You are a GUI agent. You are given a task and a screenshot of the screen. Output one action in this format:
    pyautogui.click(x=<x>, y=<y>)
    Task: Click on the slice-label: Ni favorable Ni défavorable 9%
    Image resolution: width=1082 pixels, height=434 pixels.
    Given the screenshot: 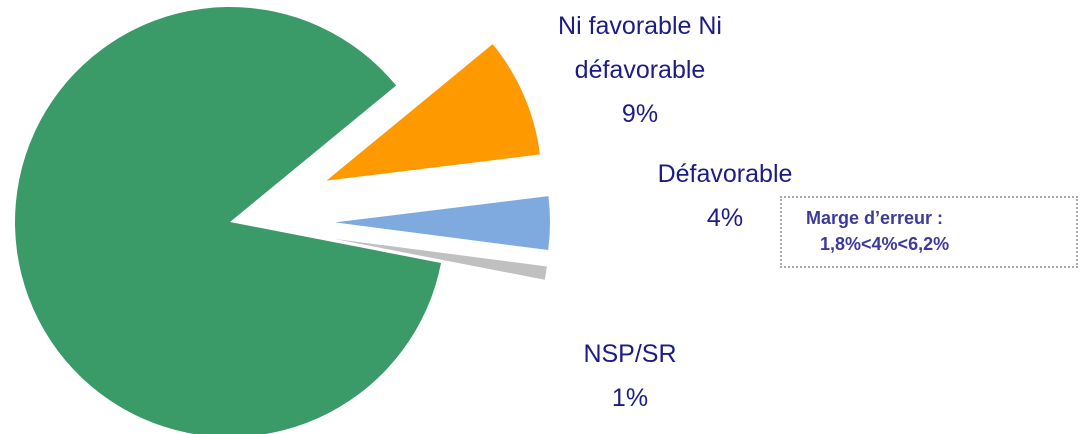 What is the action you would take?
    pyautogui.click(x=640, y=70)
    